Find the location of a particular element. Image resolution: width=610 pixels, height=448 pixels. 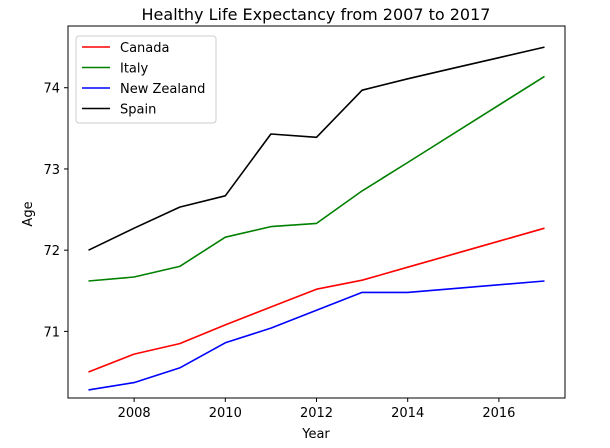

x-axis: 2008 2010 2012 2014 2016 is located at coordinates (316, 409).